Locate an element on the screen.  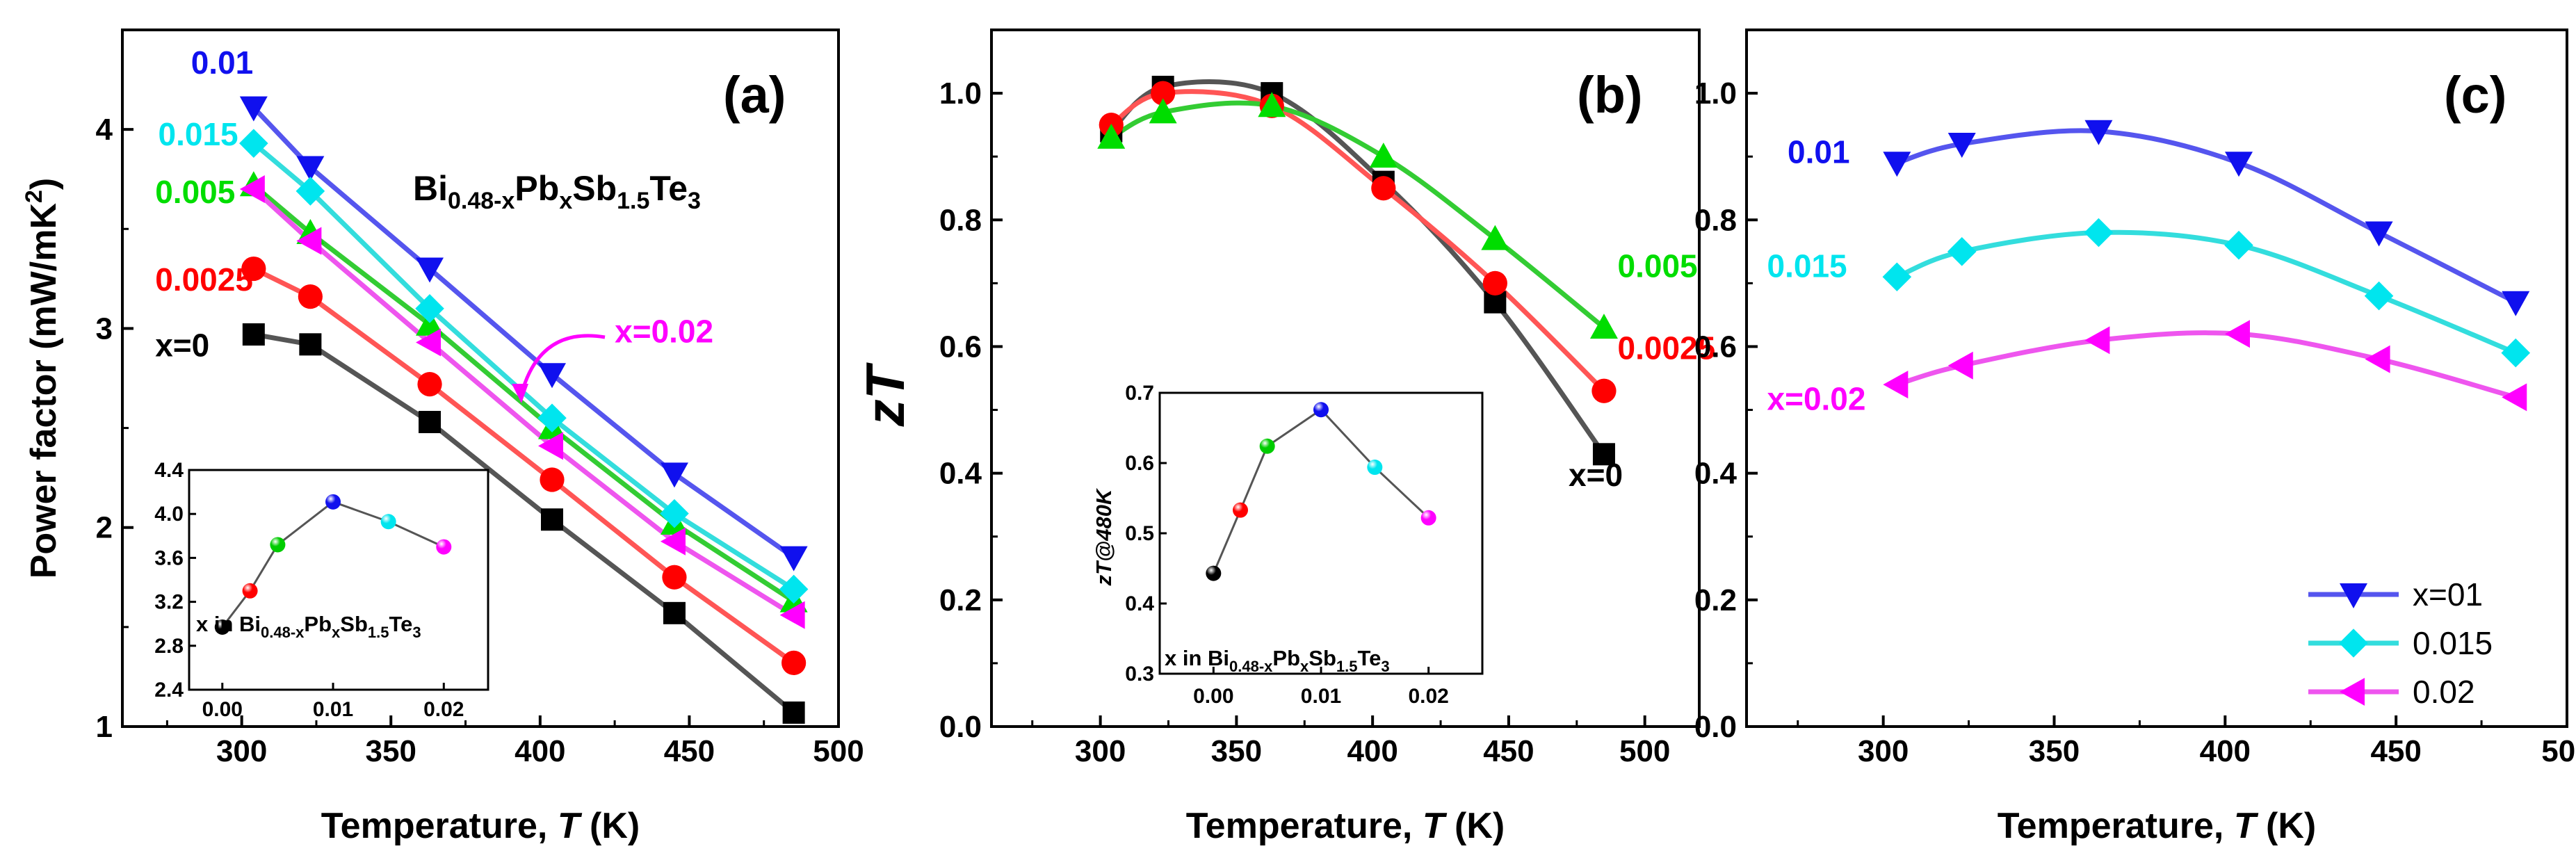
x-tick-label: 350 is located at coordinates (1236, 751).